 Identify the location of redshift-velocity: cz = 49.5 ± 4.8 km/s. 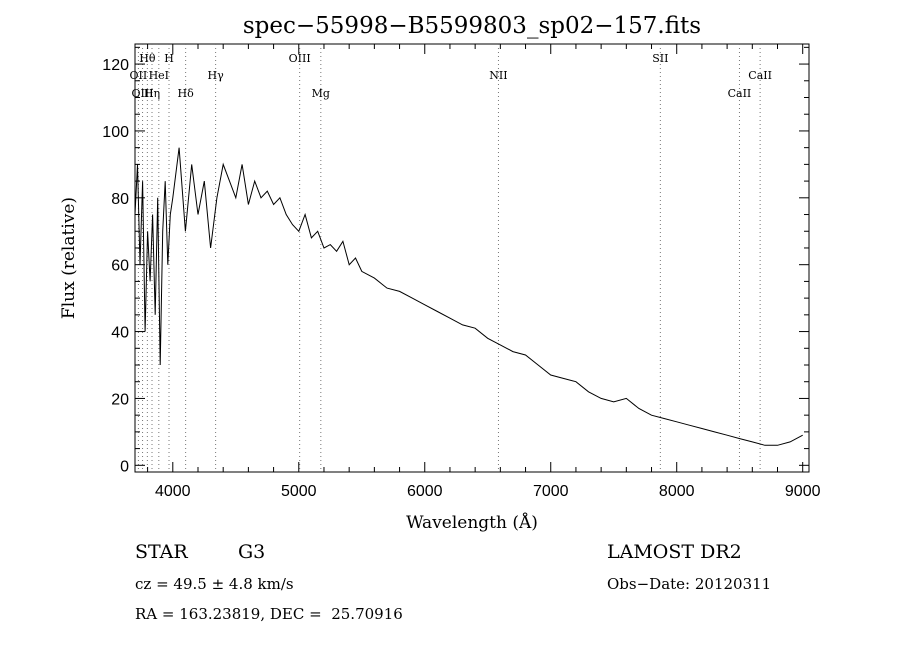
(214, 584).